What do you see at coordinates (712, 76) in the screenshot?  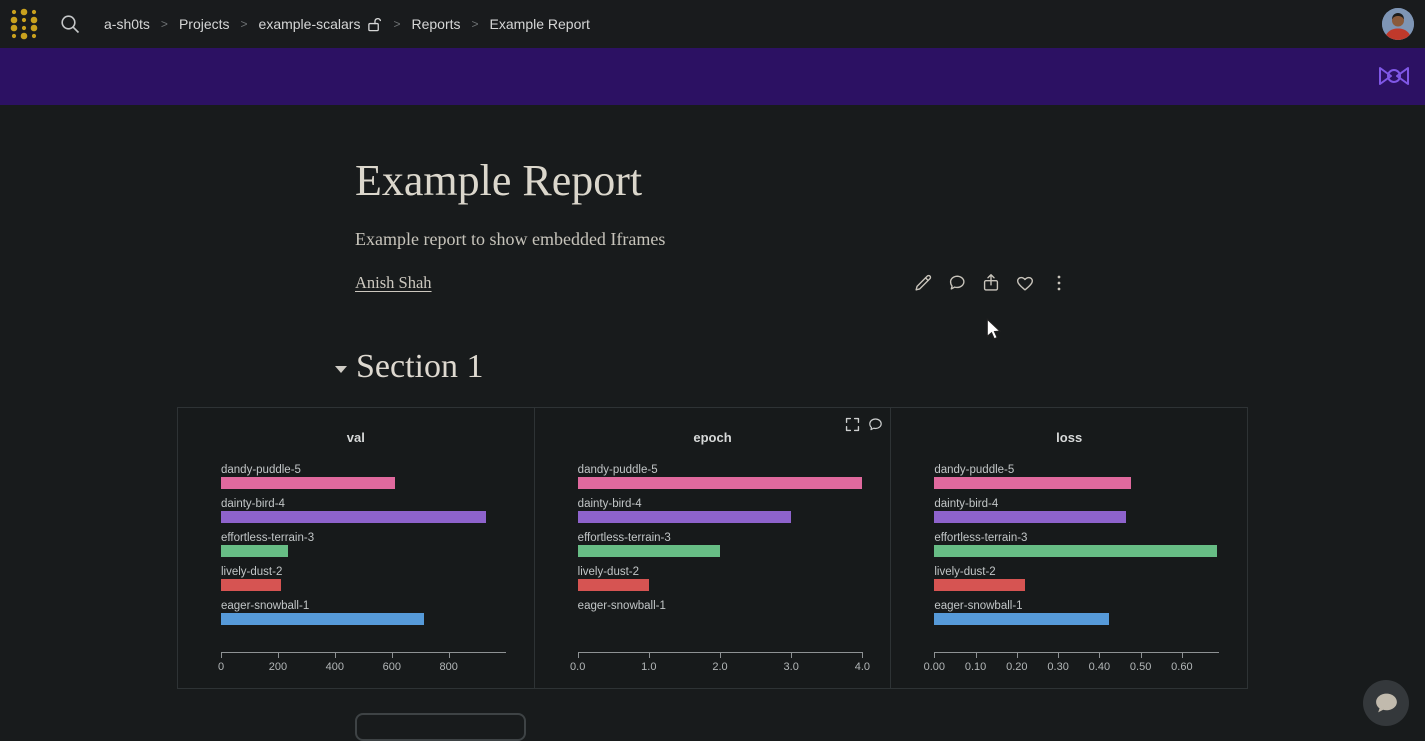 I see `promo-banner` at bounding box center [712, 76].